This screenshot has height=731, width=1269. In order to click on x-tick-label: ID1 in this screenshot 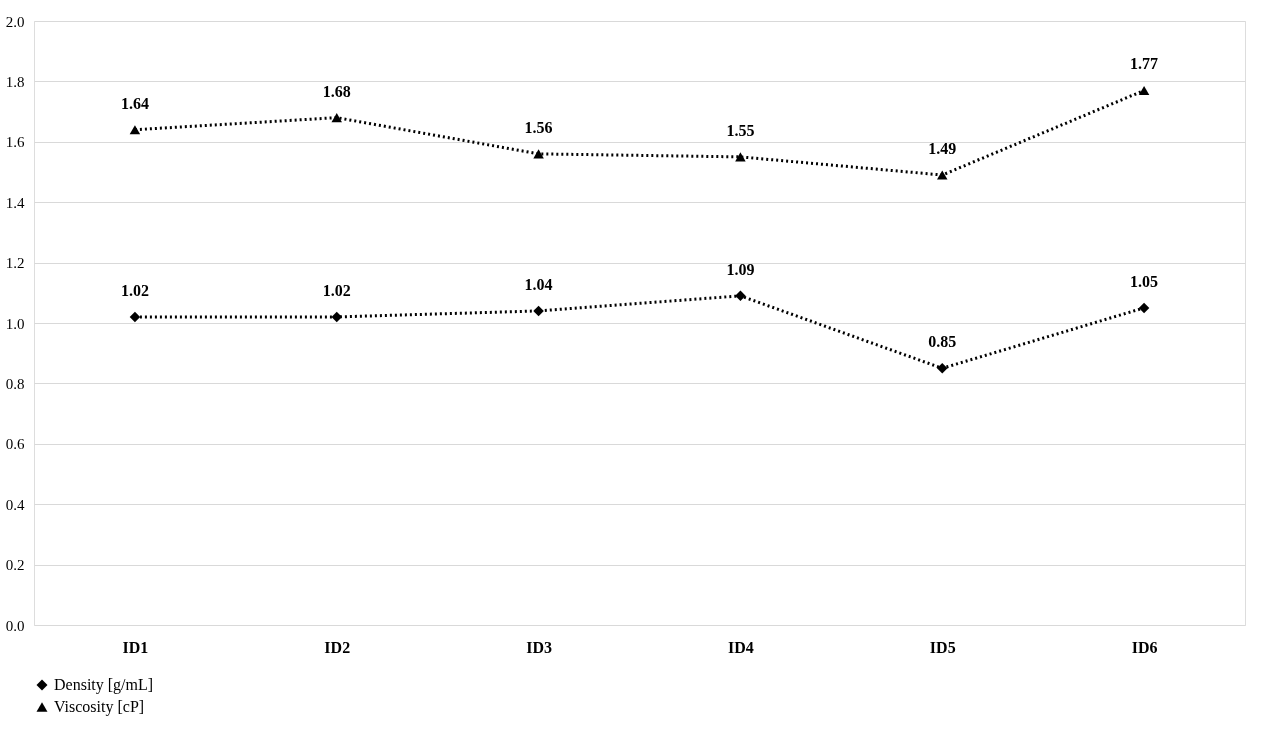, I will do `click(135, 647)`.